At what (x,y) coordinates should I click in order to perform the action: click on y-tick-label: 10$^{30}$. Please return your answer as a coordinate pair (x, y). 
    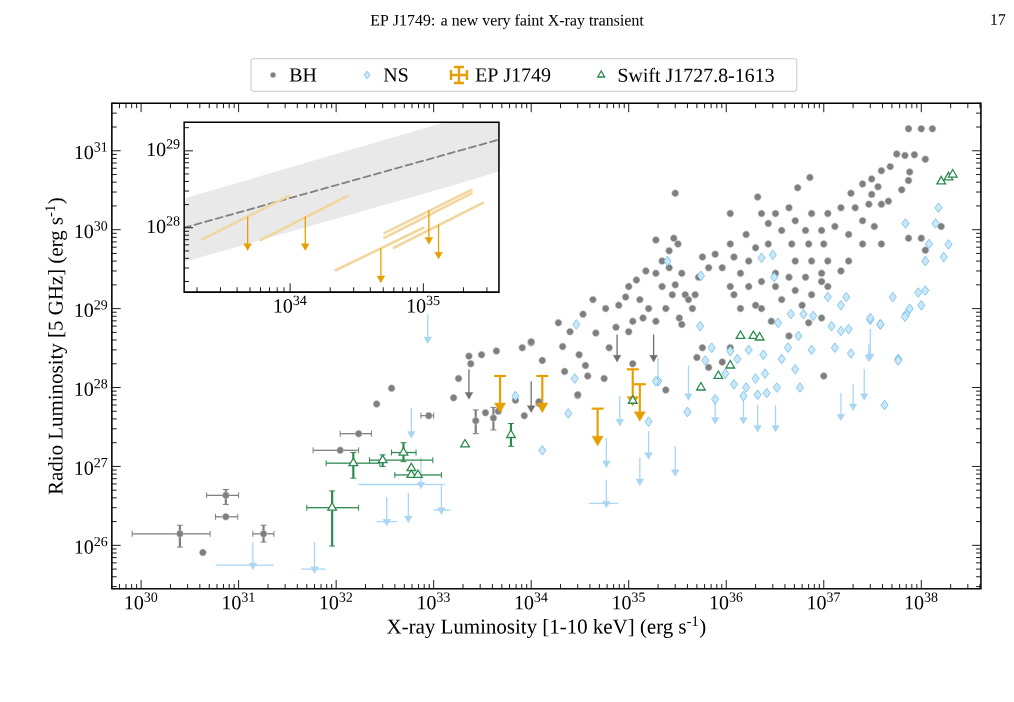
    Looking at the image, I should click on (91, 230).